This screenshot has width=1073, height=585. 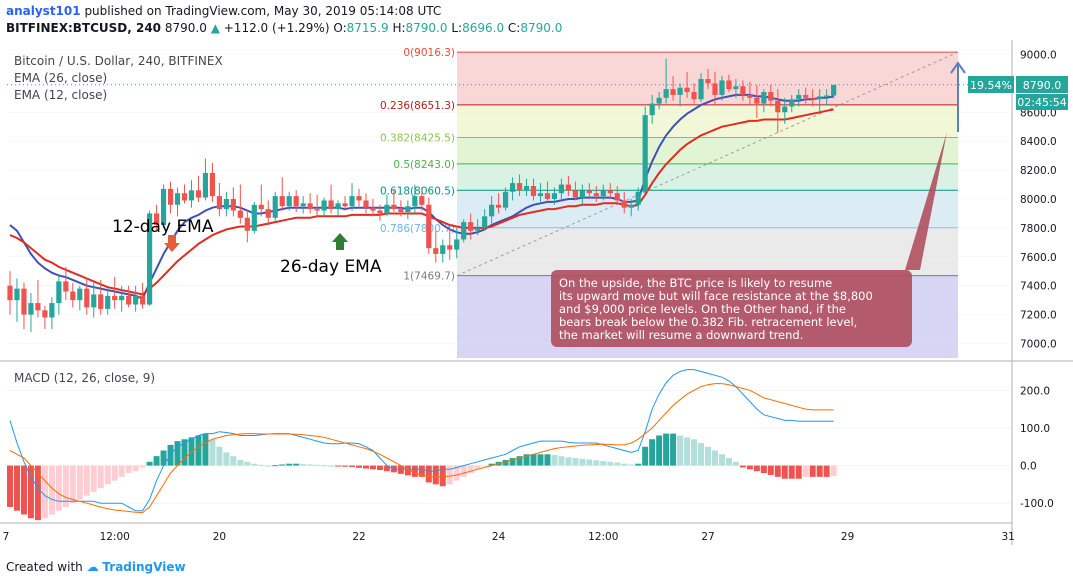 I want to click on price-tick-label: 7600.0, so click(x=1038, y=258).